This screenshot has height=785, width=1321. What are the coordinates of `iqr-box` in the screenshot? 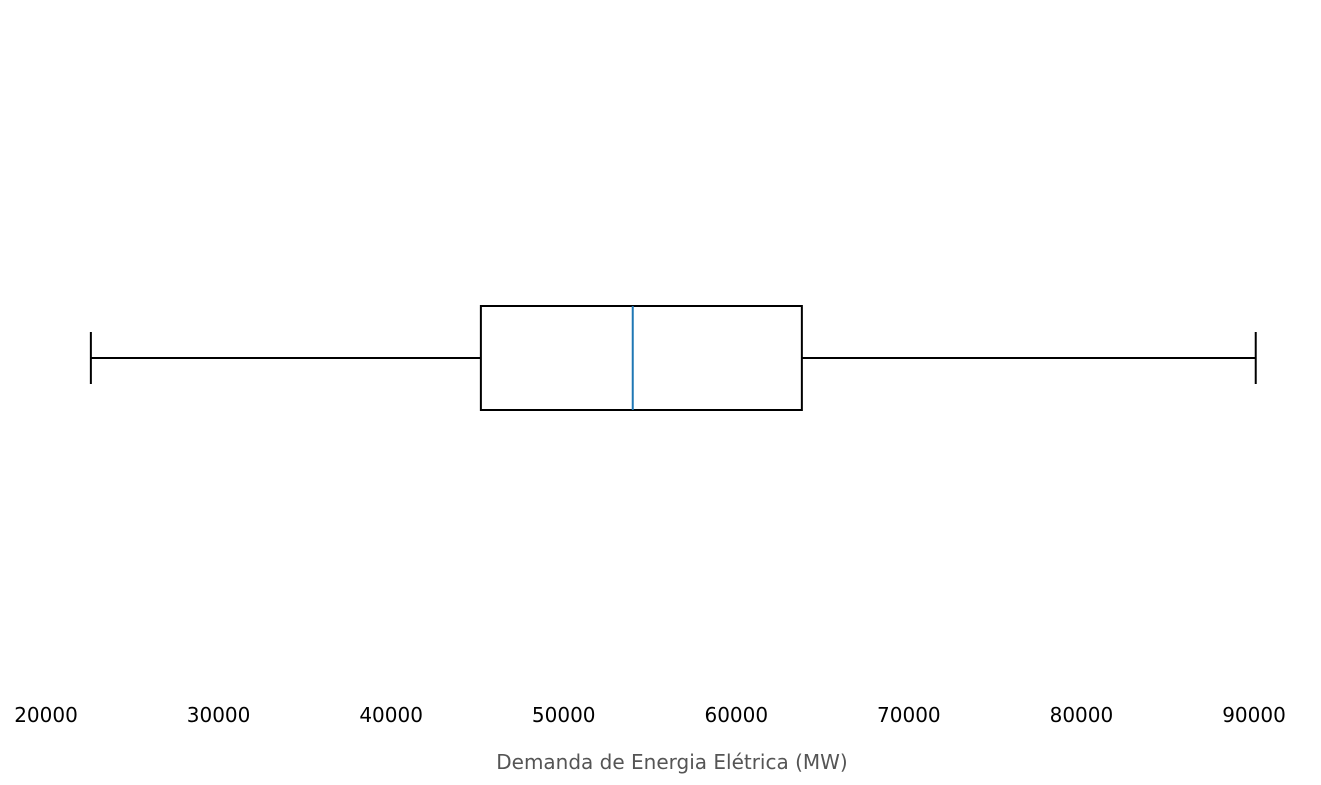 It's located at (641, 358).